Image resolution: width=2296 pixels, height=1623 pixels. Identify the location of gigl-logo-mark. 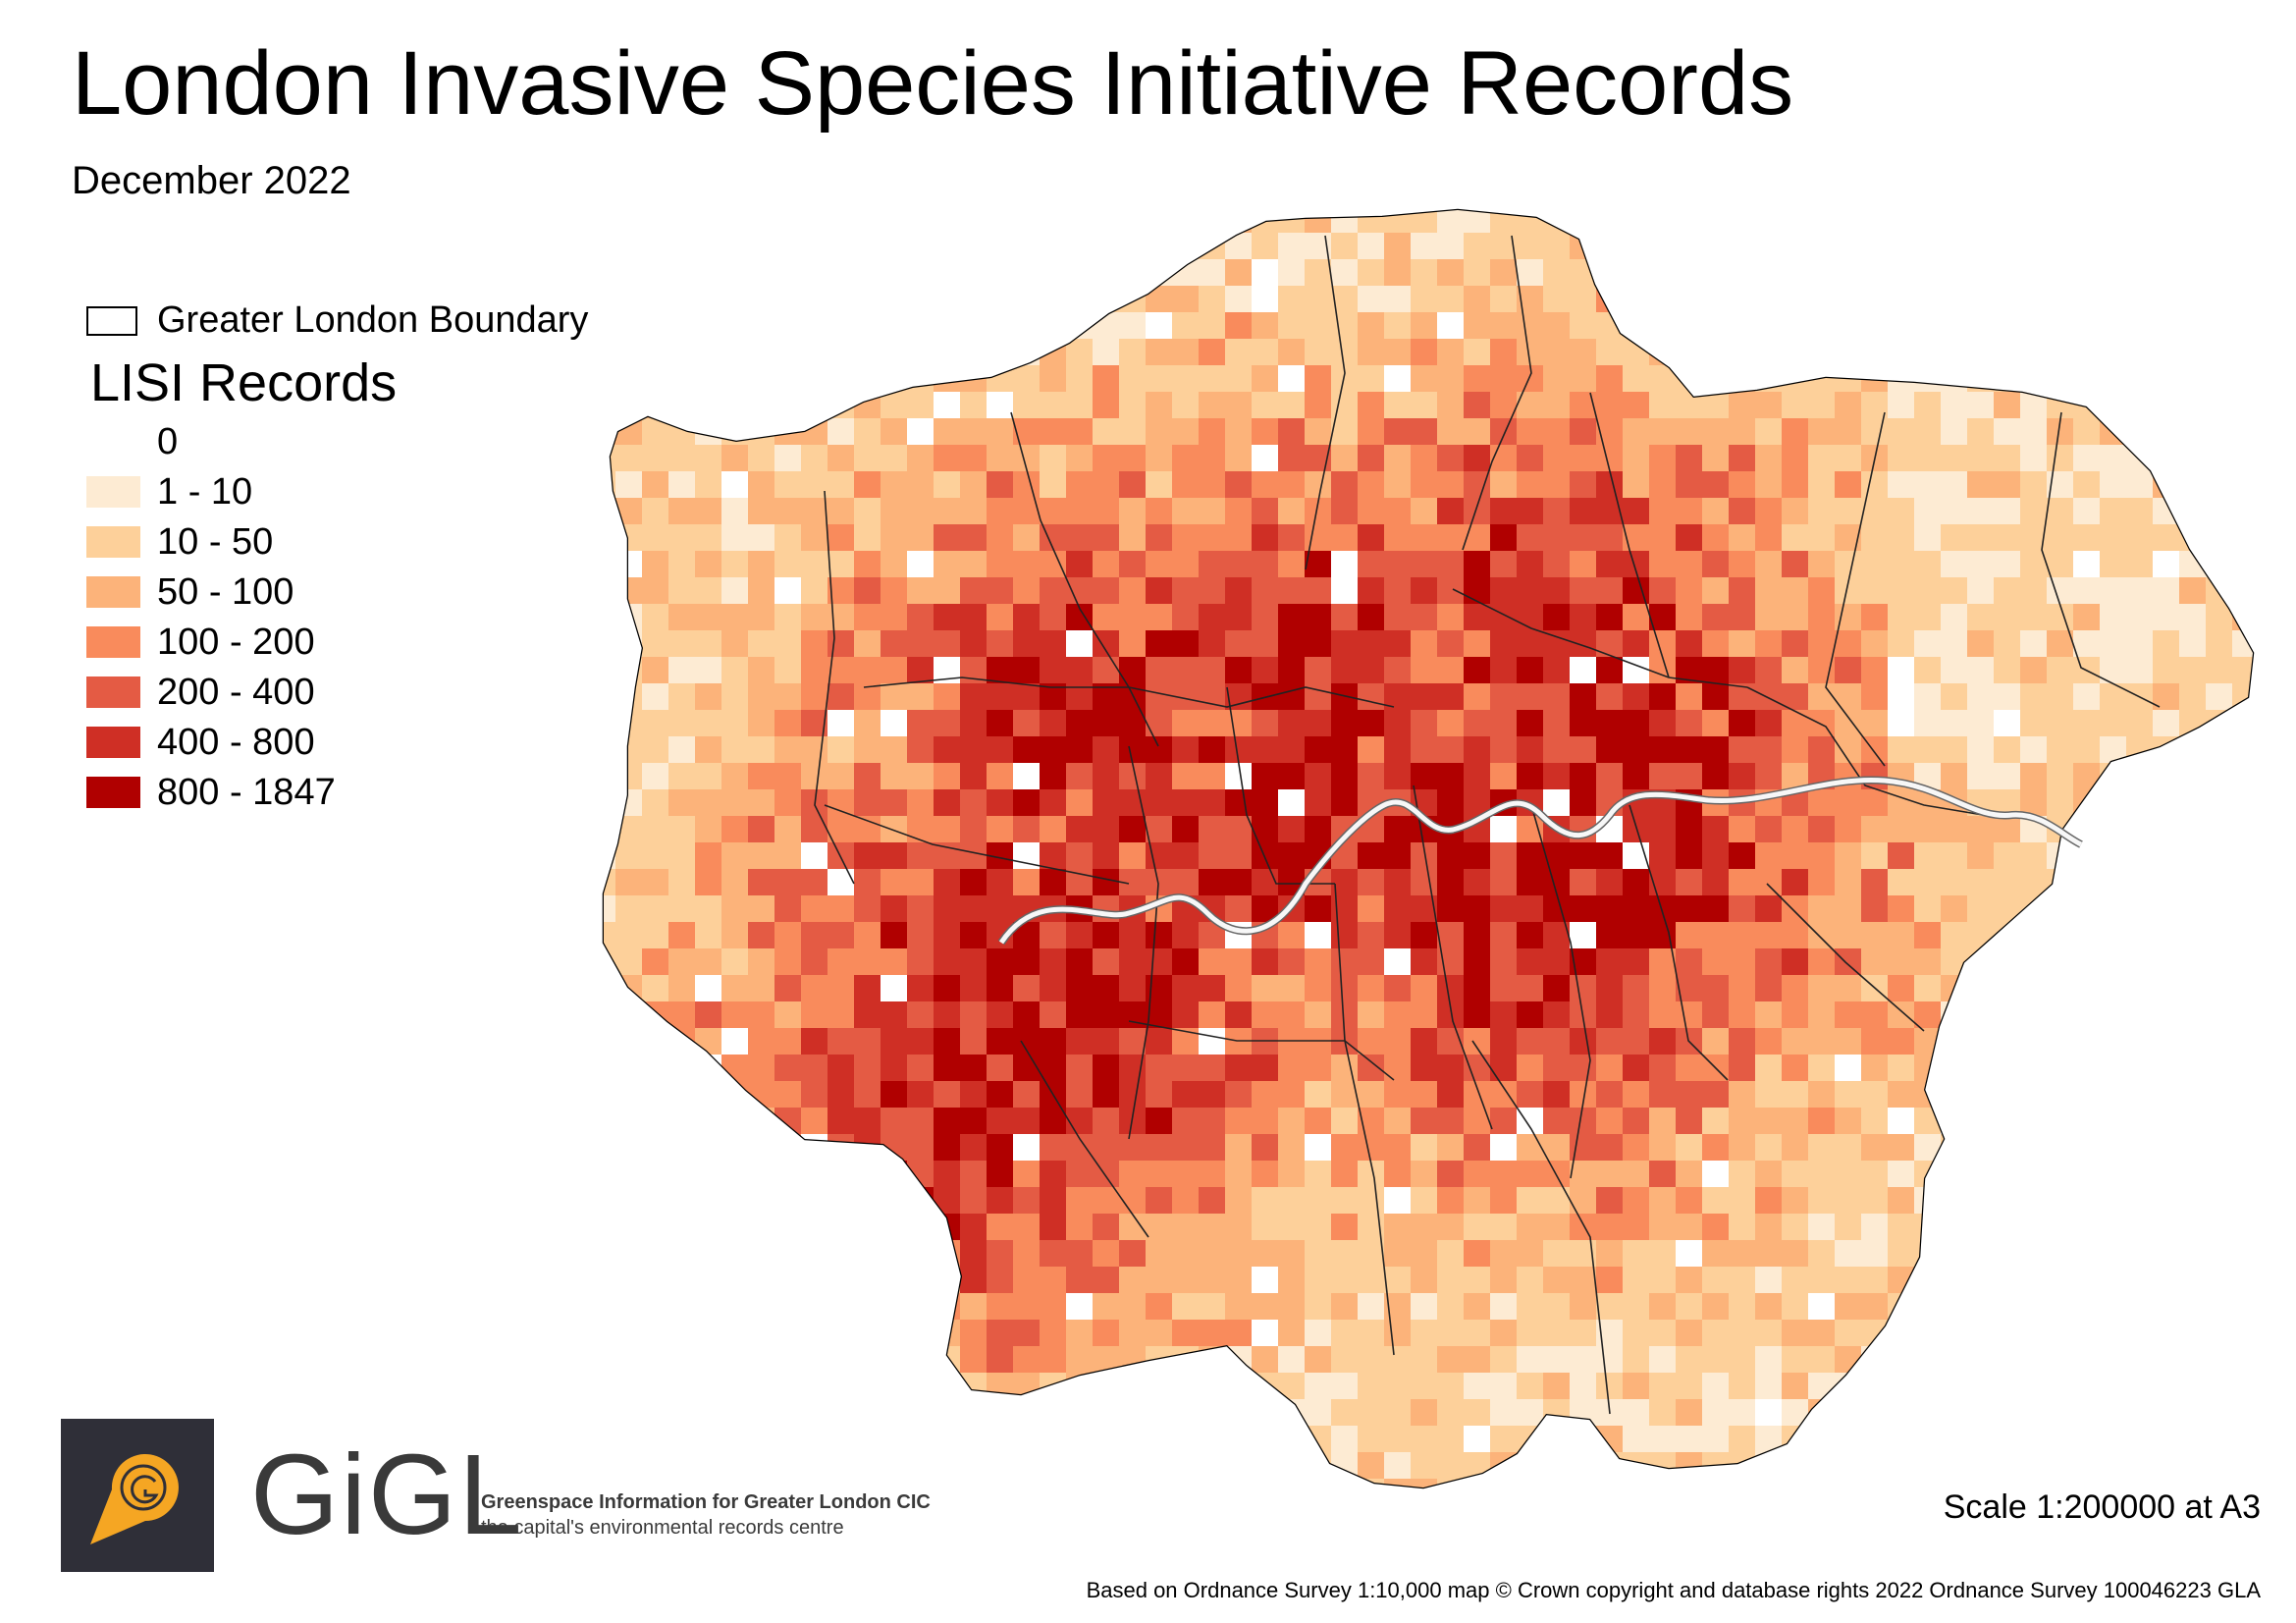
(137, 1495).